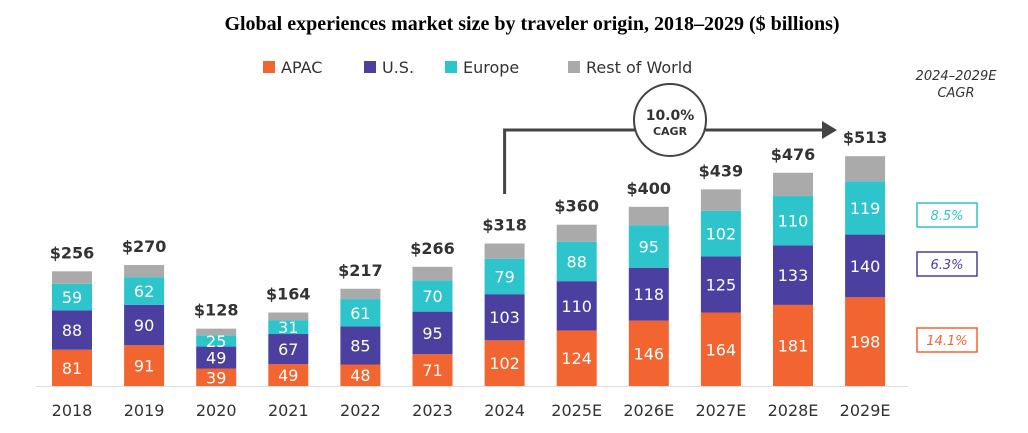  I want to click on value-label-u-s-2020: 49, so click(216, 358).